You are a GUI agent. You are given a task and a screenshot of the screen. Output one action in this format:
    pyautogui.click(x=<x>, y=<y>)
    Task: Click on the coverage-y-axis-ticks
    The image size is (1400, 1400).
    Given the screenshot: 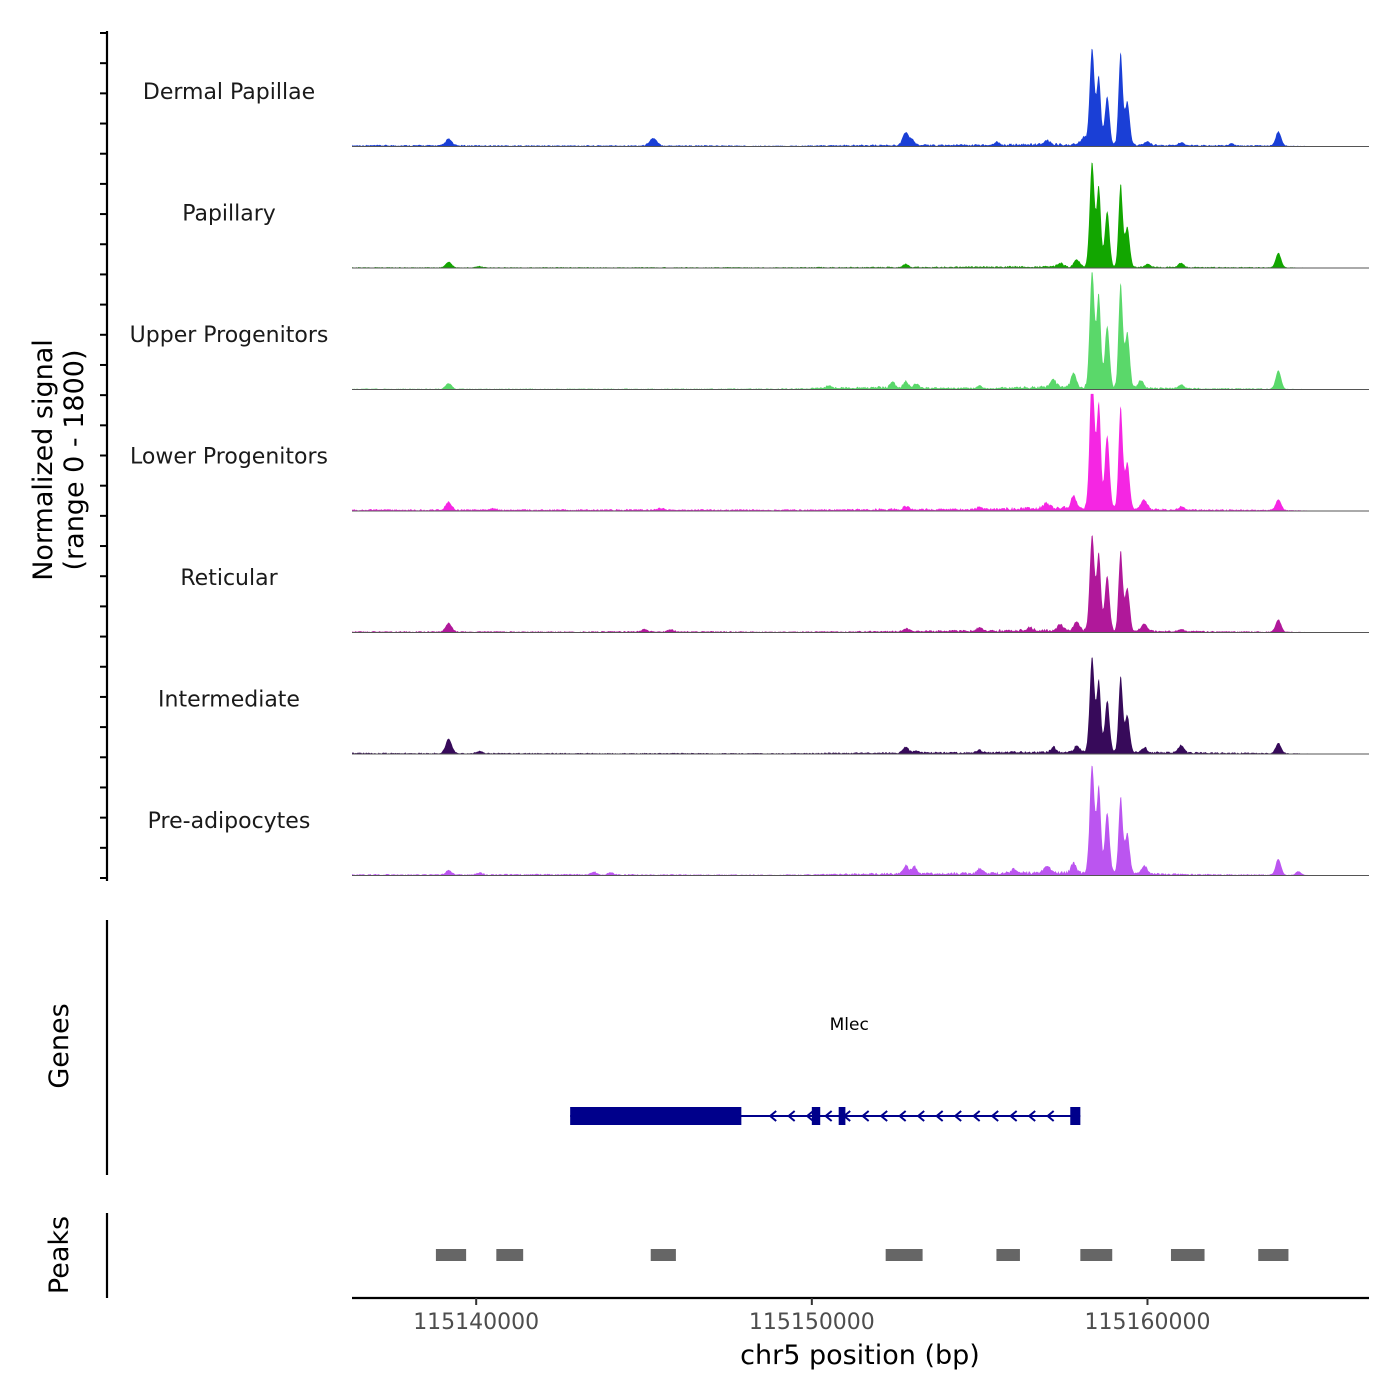 What is the action you would take?
    pyautogui.click(x=103, y=455)
    